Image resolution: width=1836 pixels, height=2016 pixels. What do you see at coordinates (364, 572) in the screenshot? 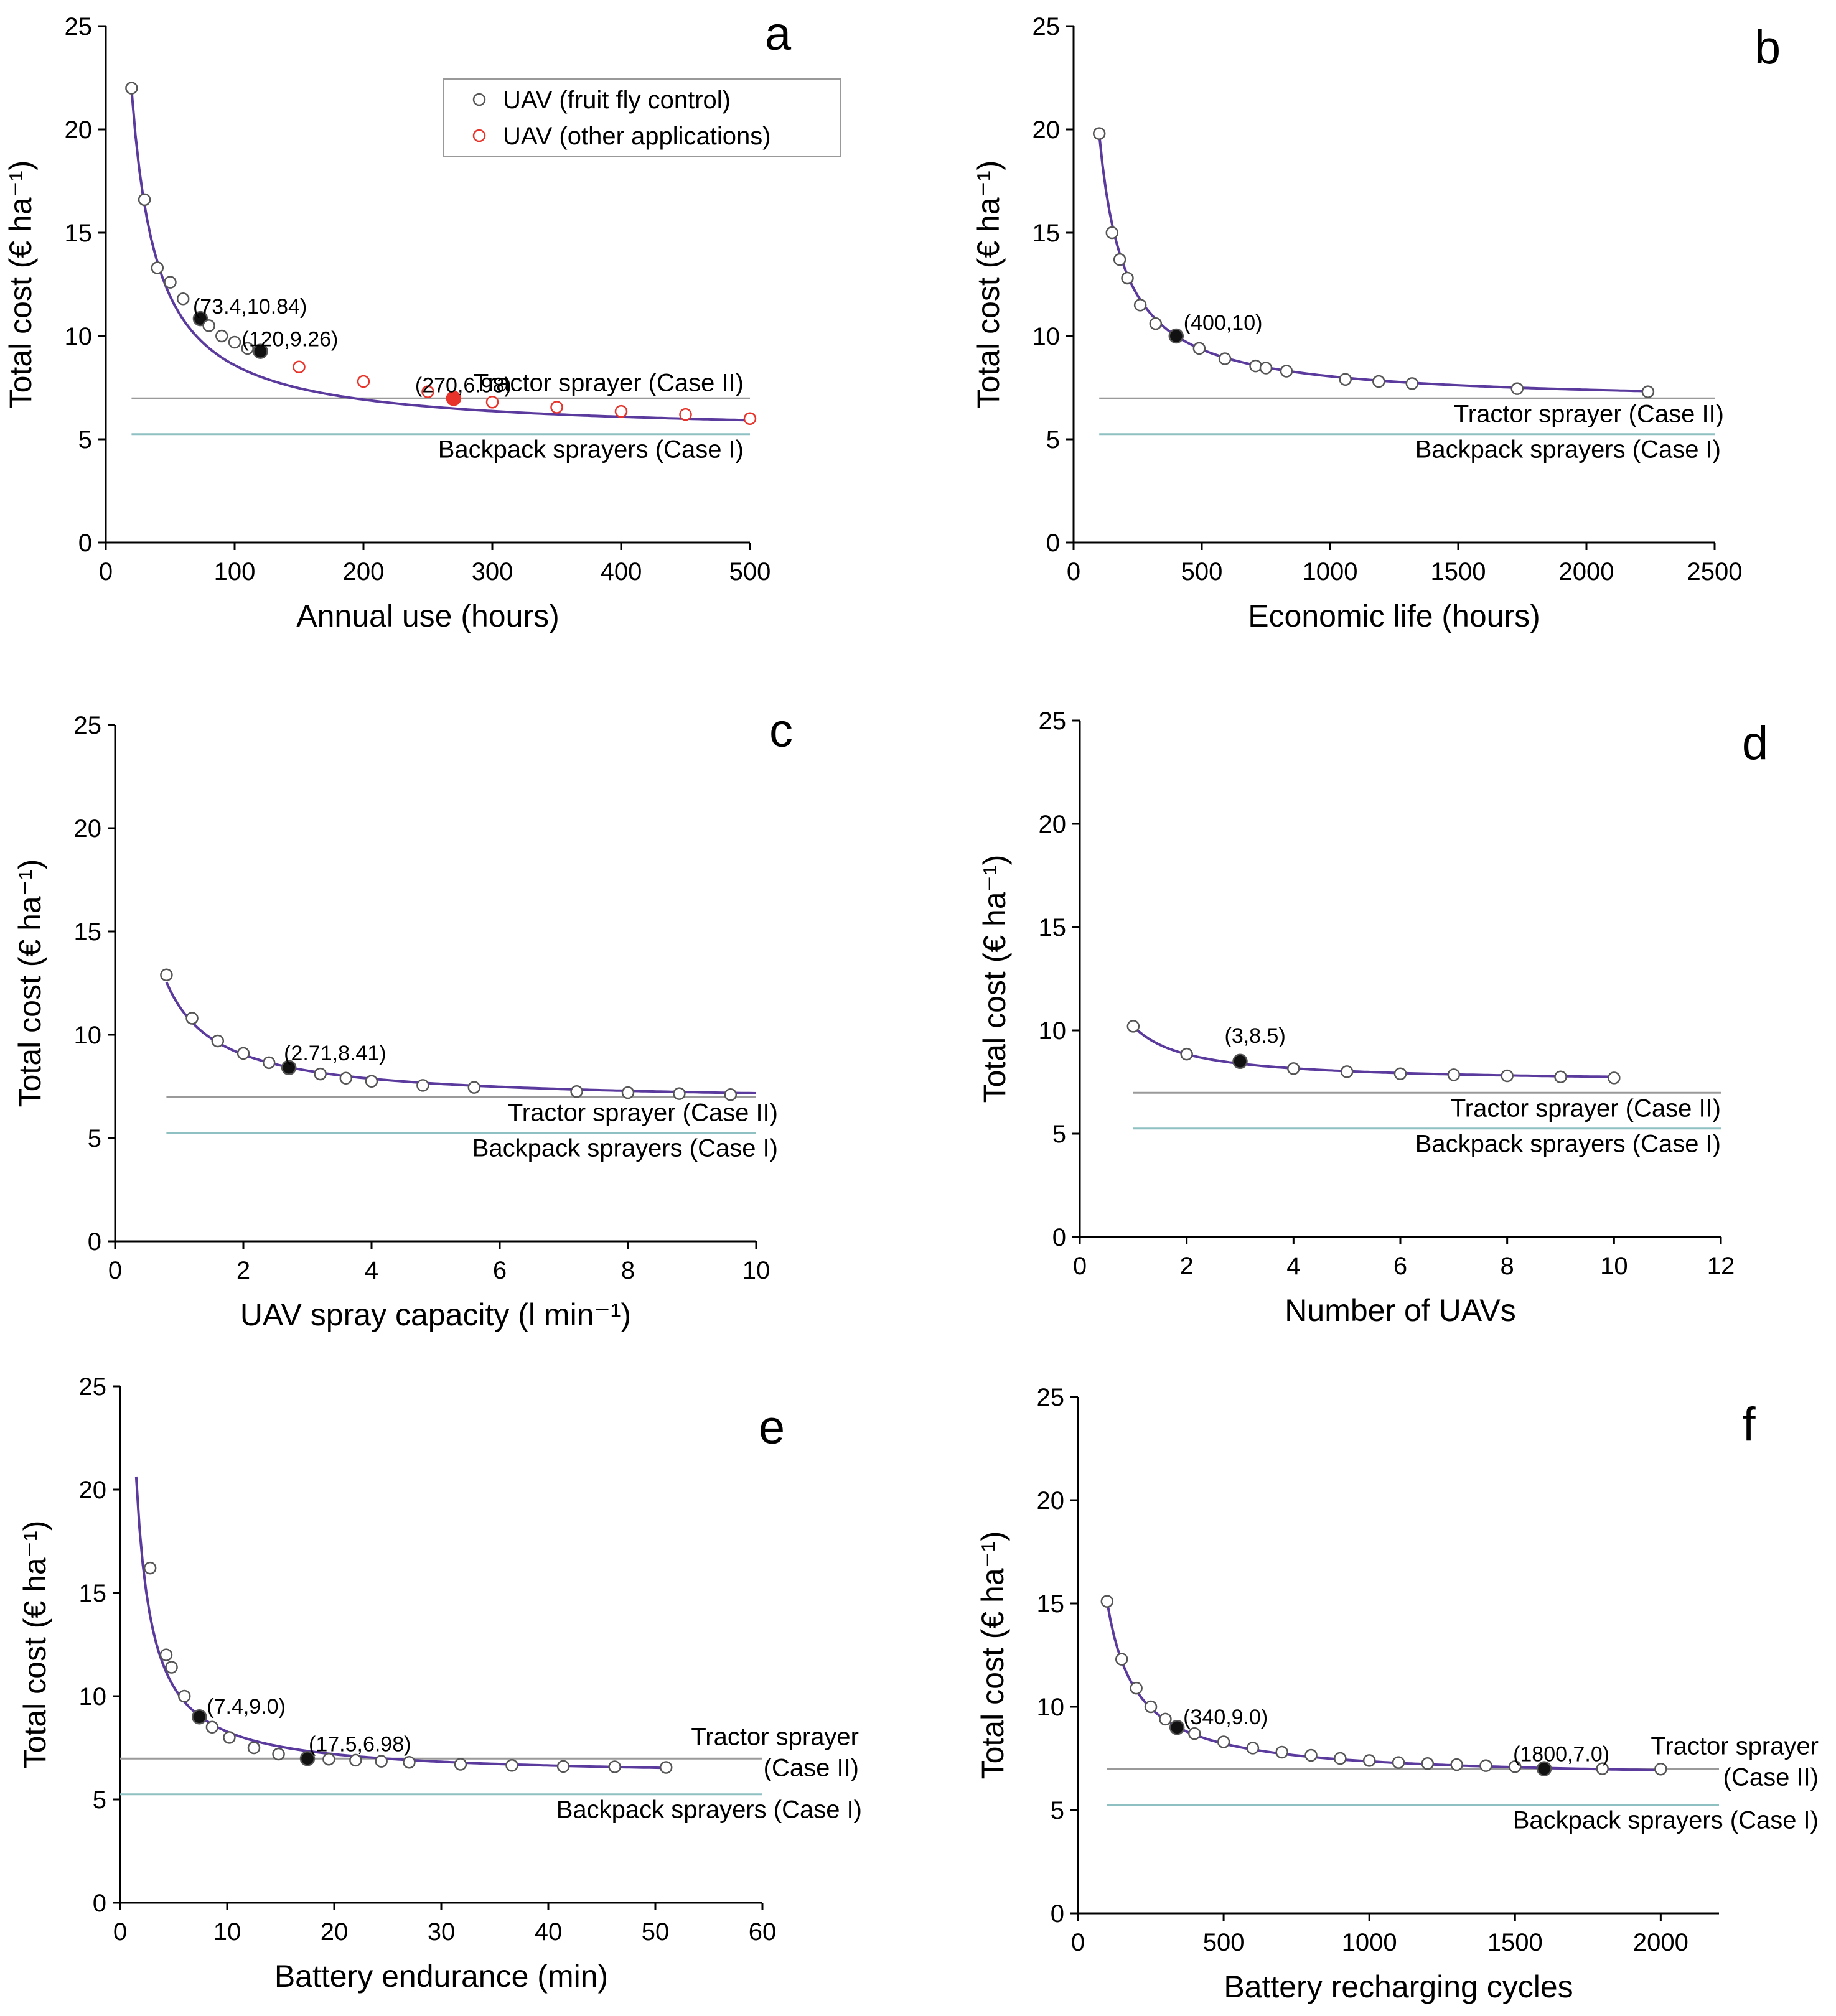
I see `x-tick-label: 200` at bounding box center [364, 572].